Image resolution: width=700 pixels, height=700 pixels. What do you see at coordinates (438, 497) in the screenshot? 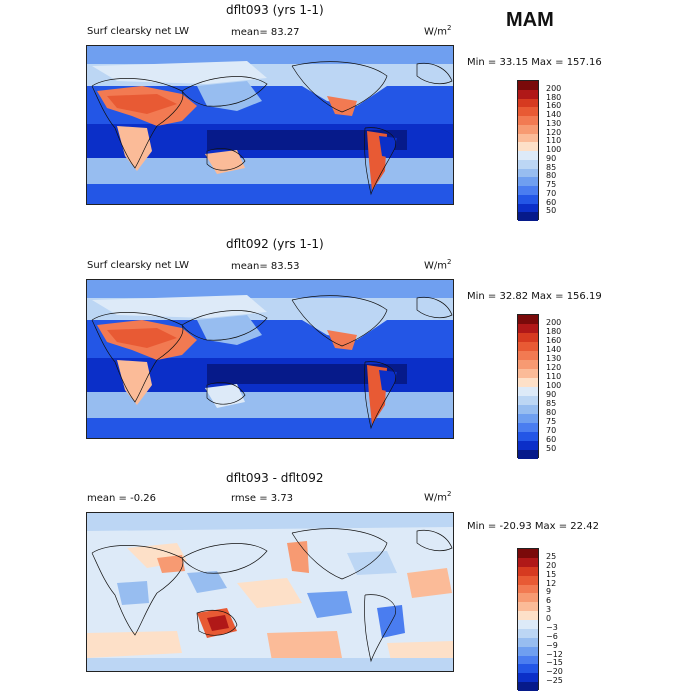
I see `panel-3-units: W/m2` at bounding box center [438, 497].